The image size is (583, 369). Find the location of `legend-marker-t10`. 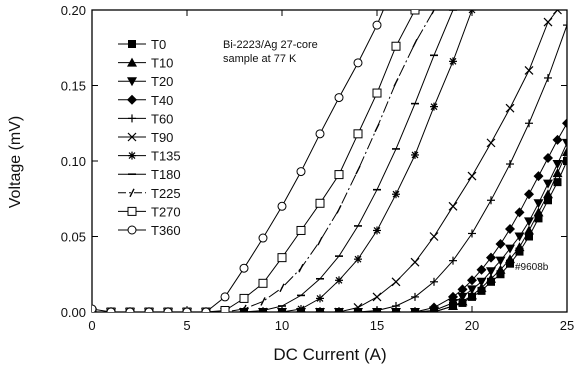

legend-marker-t10 is located at coordinates (132, 62).